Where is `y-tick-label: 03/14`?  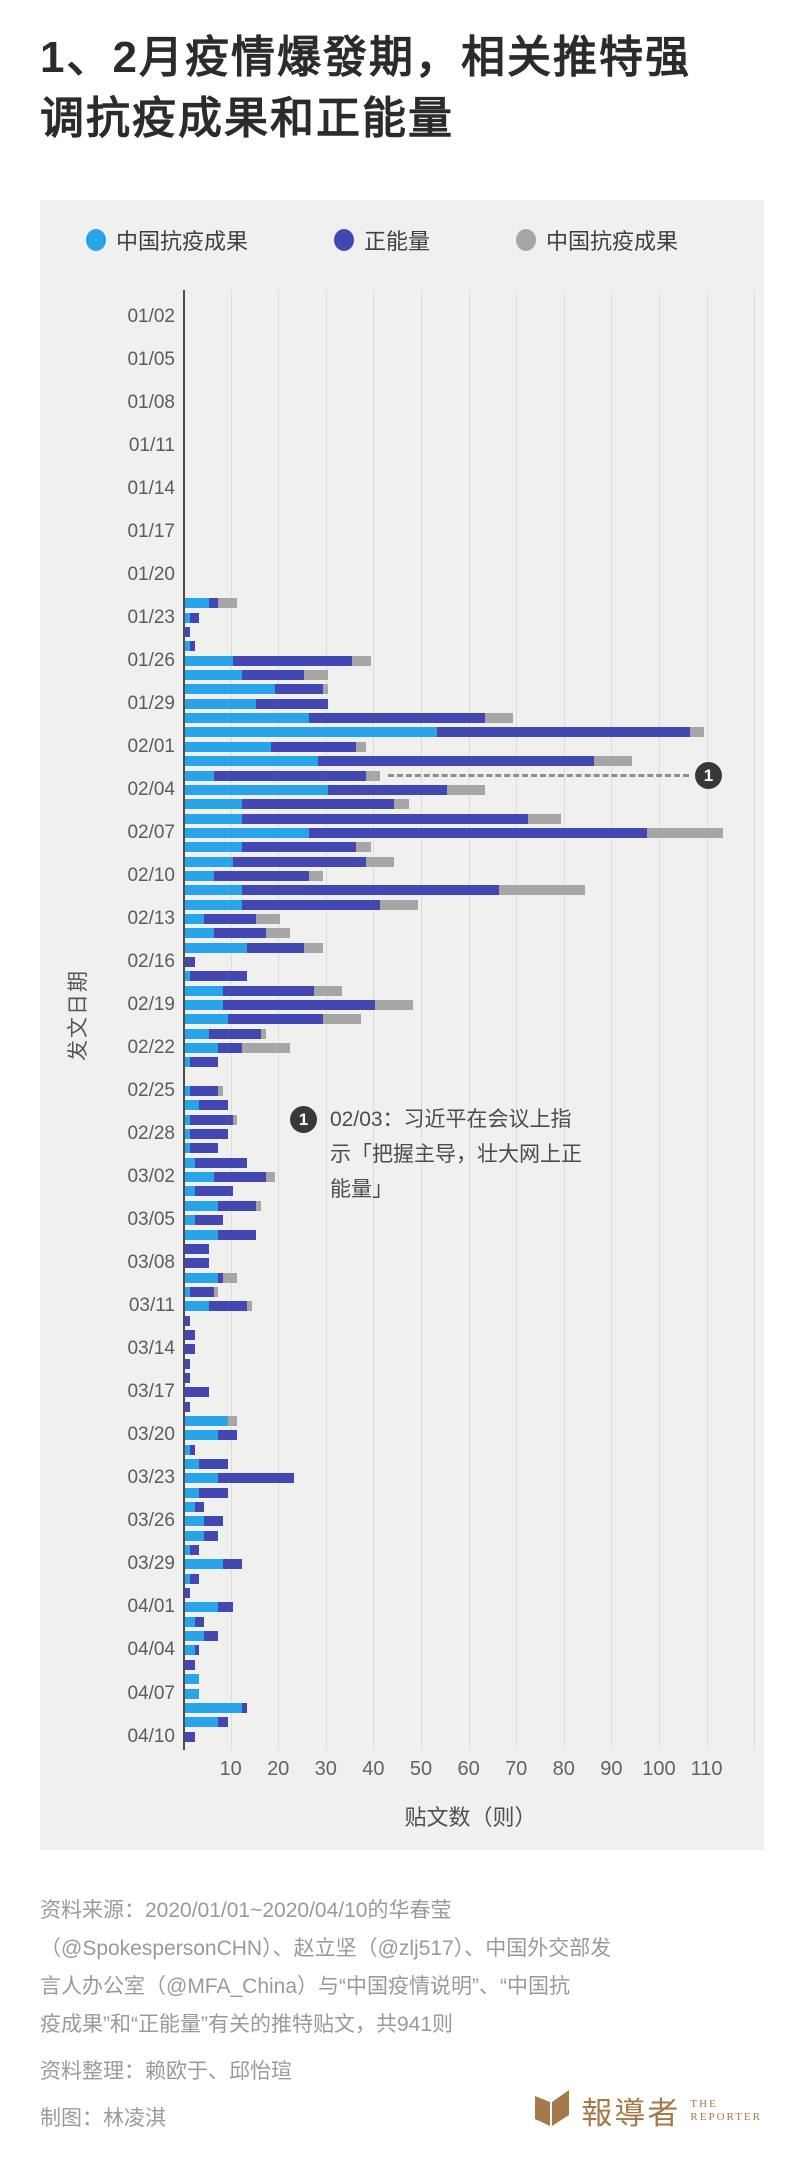 y-tick-label: 03/14 is located at coordinates (151, 1349).